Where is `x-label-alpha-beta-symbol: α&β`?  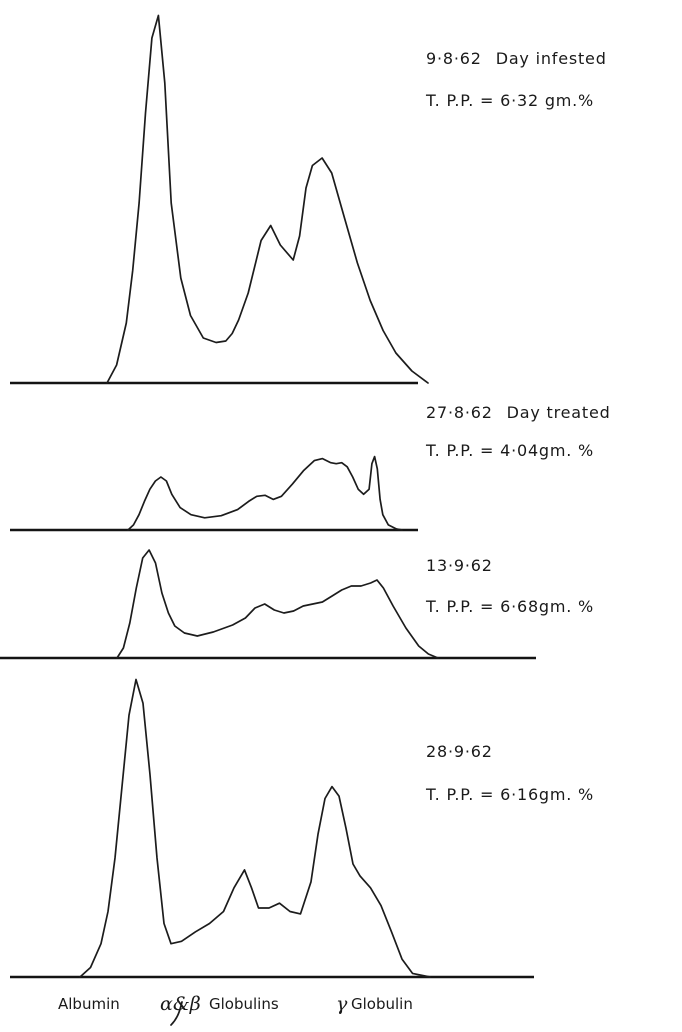
x-label-alpha-beta-symbol: α&β is located at coordinates (180, 1004).